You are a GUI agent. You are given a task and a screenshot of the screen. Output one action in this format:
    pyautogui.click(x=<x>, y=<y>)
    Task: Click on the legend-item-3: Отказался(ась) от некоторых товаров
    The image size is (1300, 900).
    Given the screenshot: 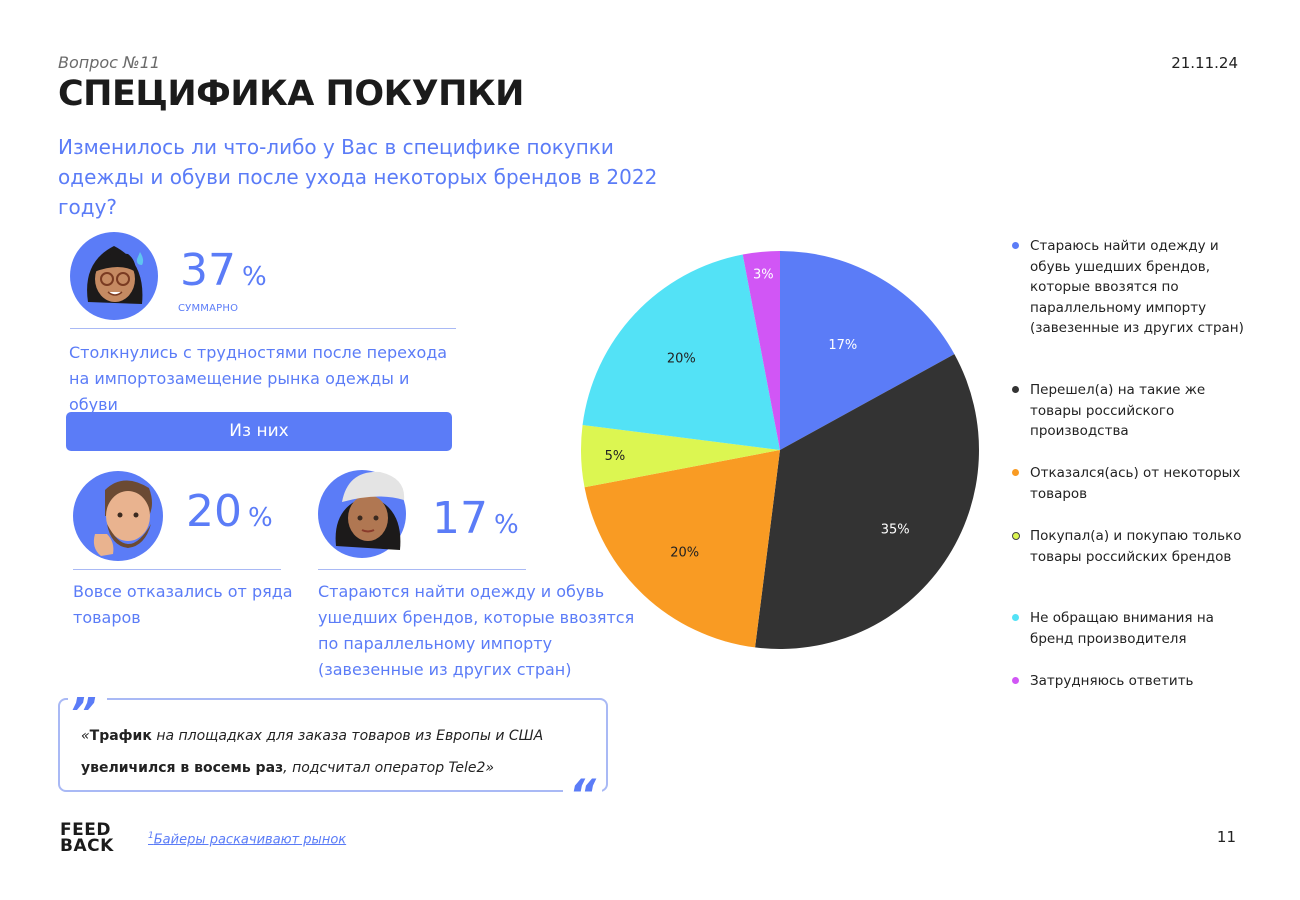 What is the action you would take?
    pyautogui.click(x=1132, y=483)
    